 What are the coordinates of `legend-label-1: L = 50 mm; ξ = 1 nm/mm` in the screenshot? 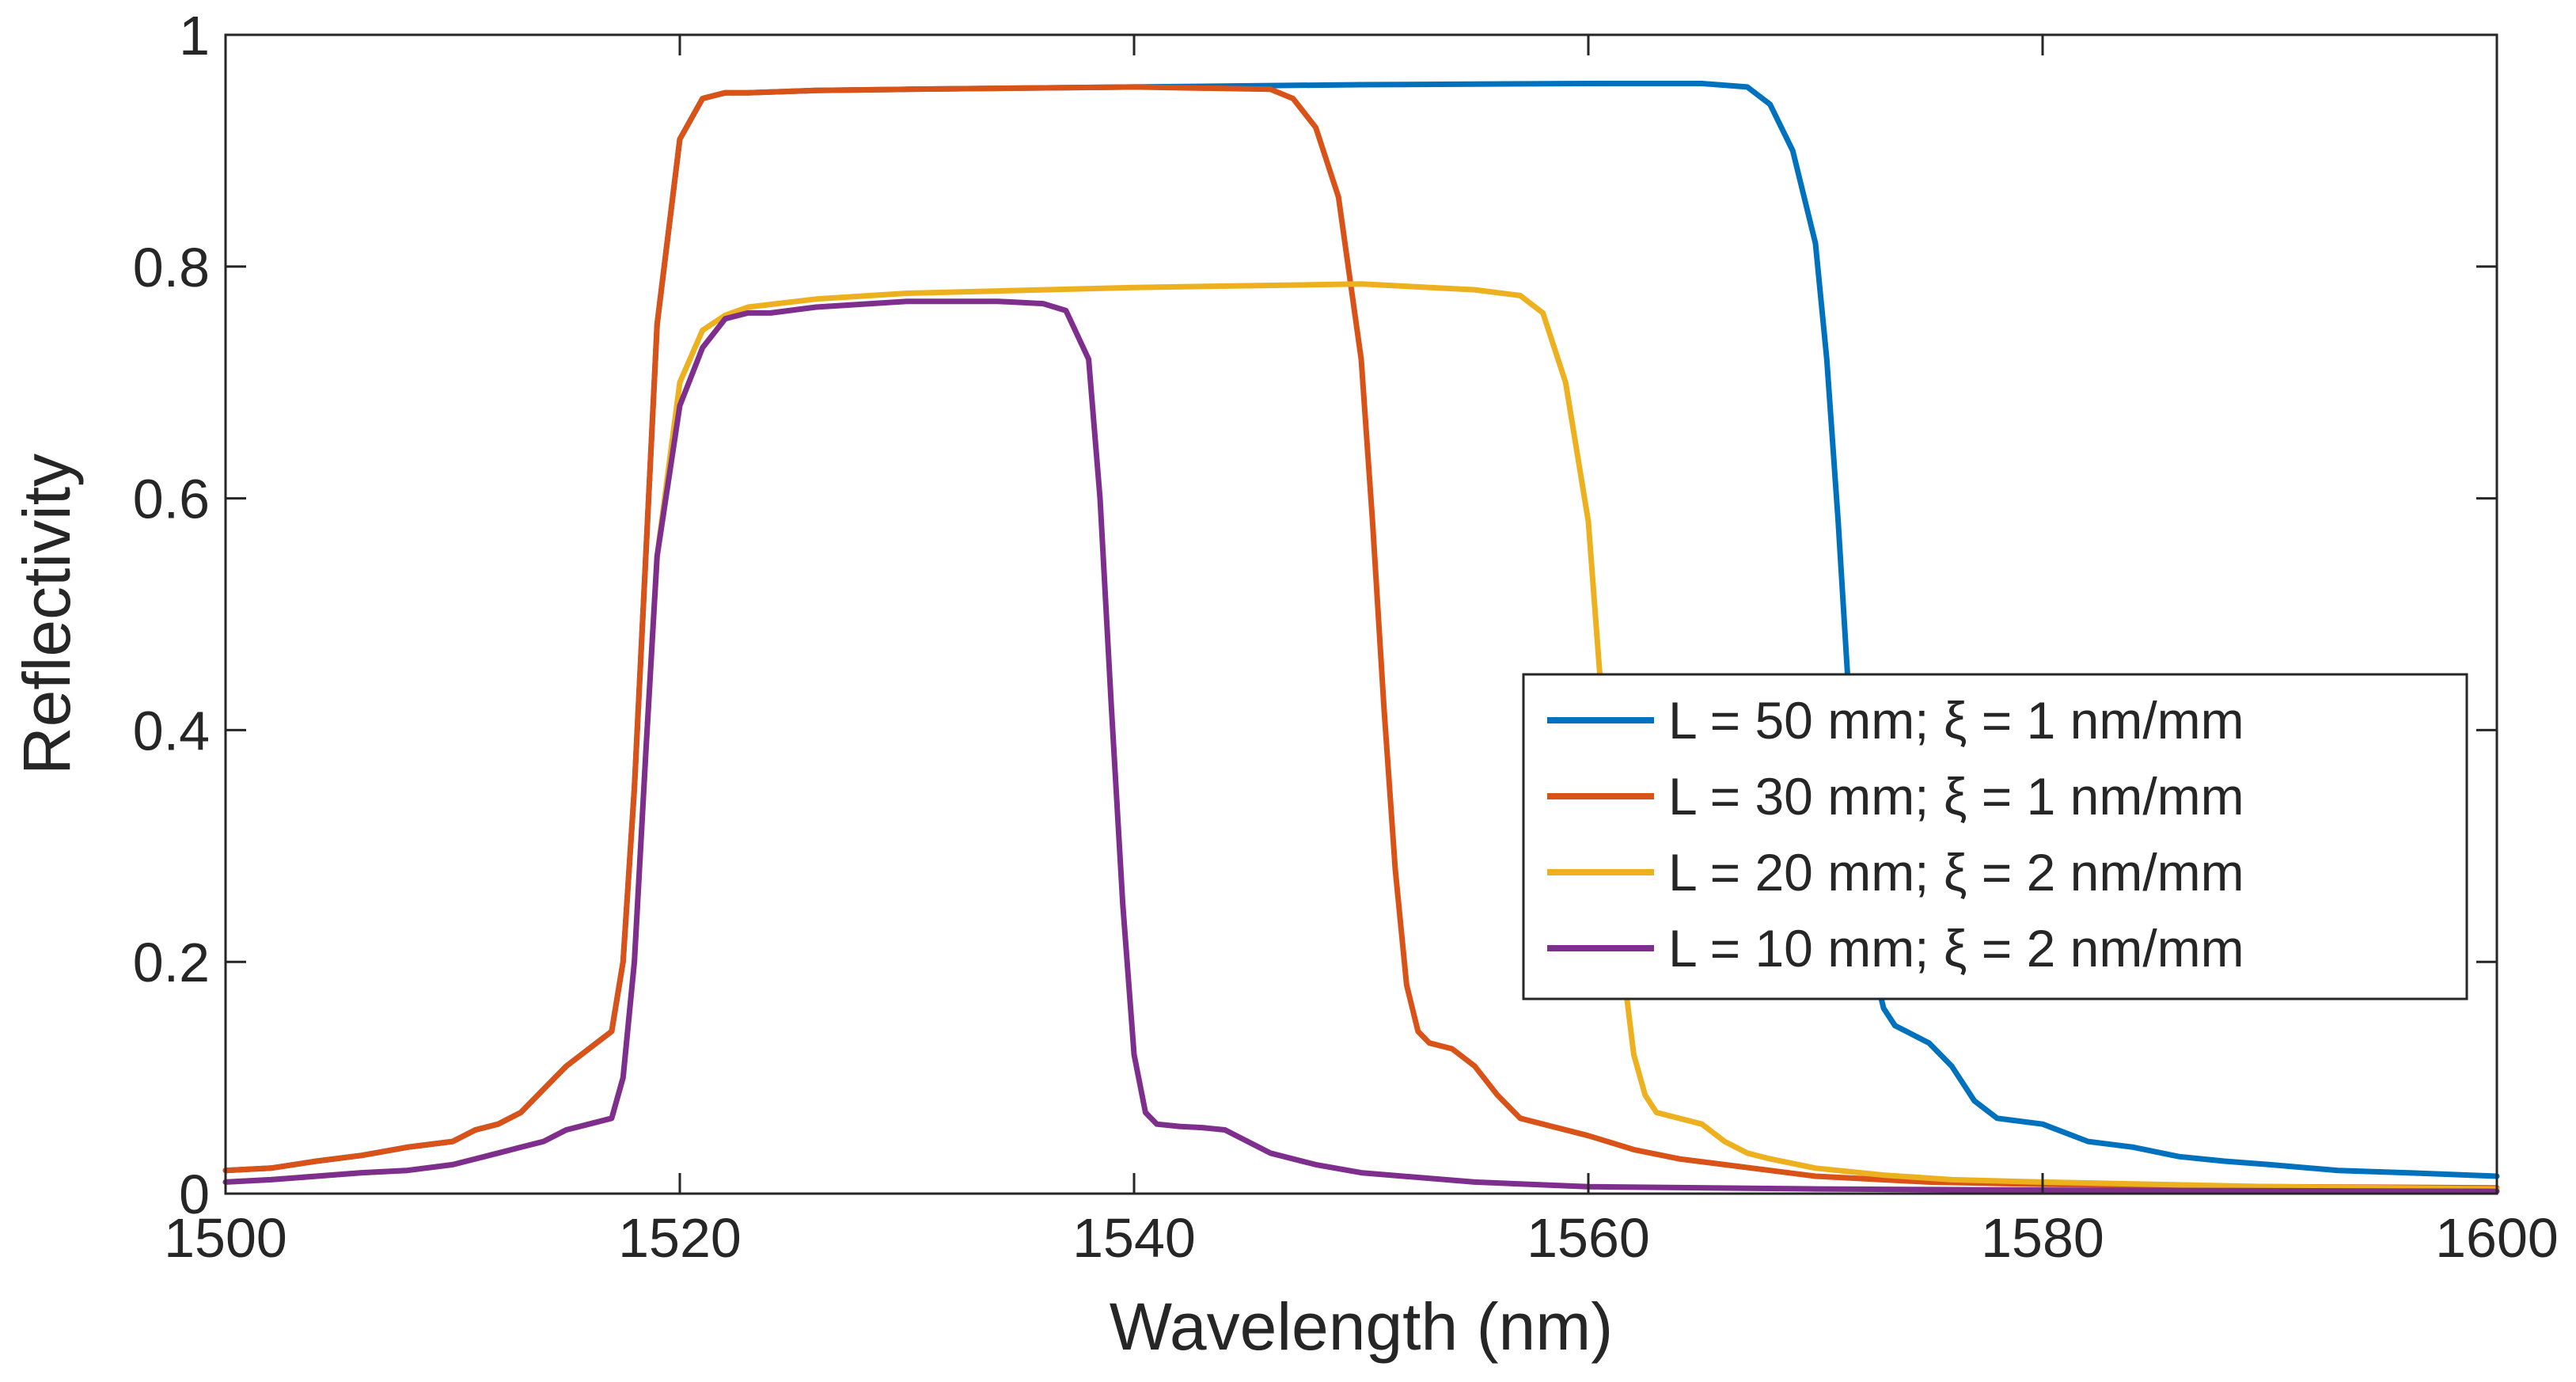 It's located at (1956, 720).